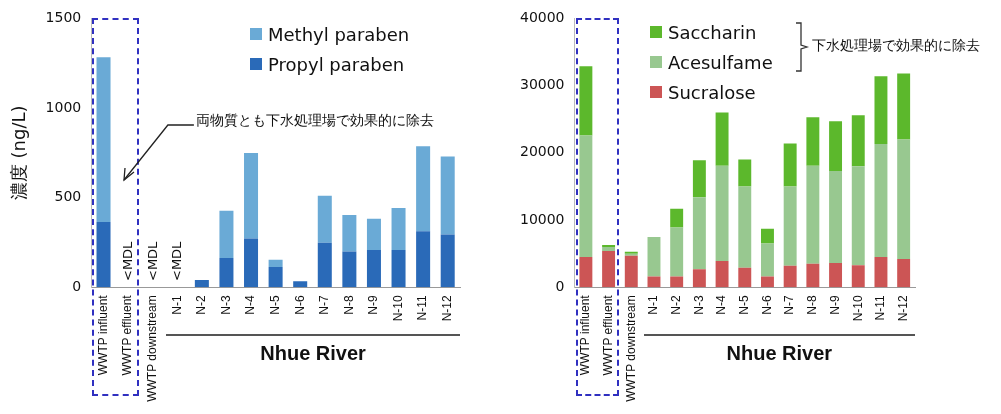  Describe the element at coordinates (712, 32) in the screenshot. I see `legend-label: Saccharin` at that location.